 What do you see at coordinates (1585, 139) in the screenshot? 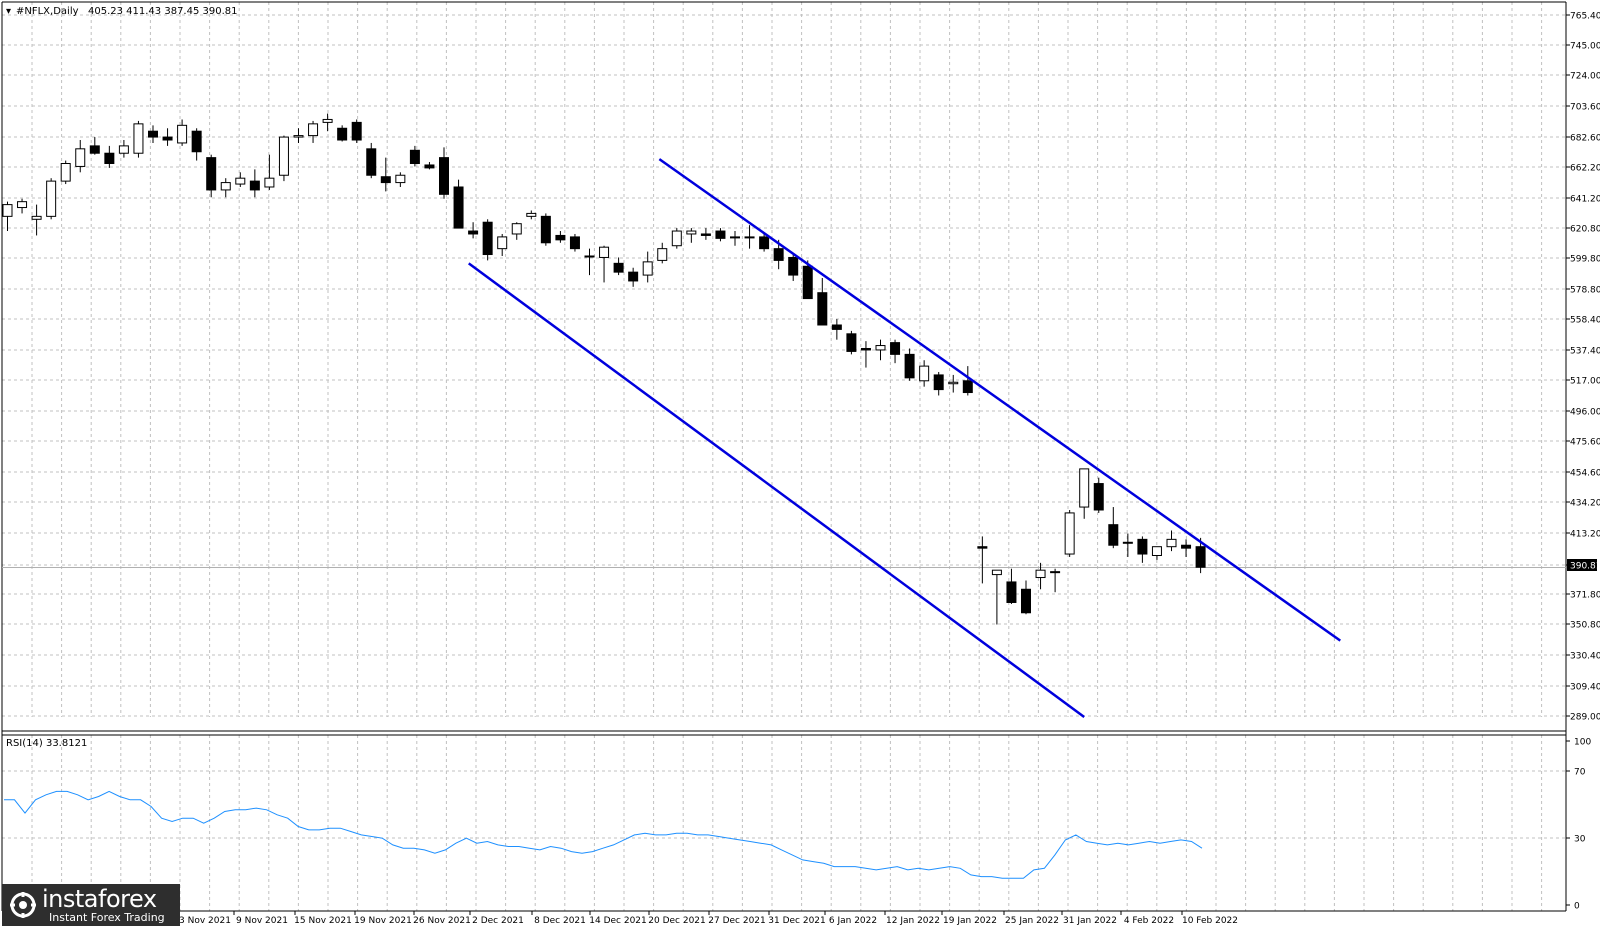
I see `y-tick-label: 682.60` at bounding box center [1585, 139].